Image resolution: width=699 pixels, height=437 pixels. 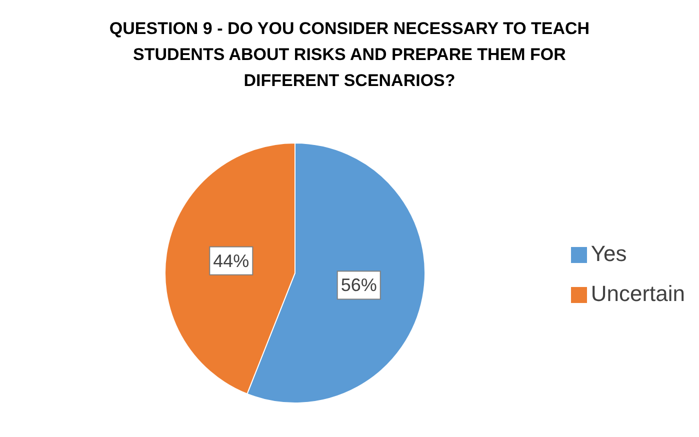 I want to click on legend-label: Yes, so click(x=608, y=253).